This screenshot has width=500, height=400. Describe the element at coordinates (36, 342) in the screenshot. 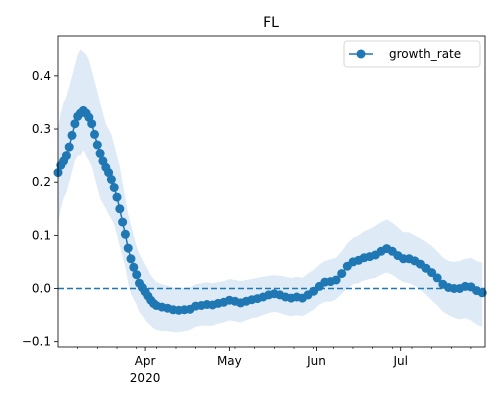

I see `y-tick-label: −0.1` at that location.